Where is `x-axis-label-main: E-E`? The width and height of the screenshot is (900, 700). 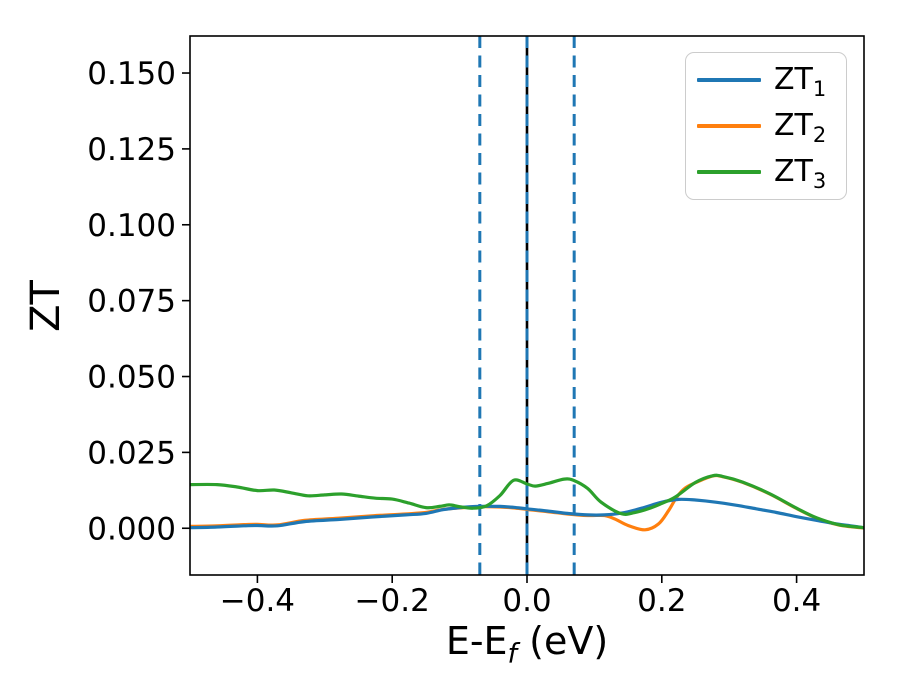 x-axis-label-main: E-E is located at coordinates (476, 641).